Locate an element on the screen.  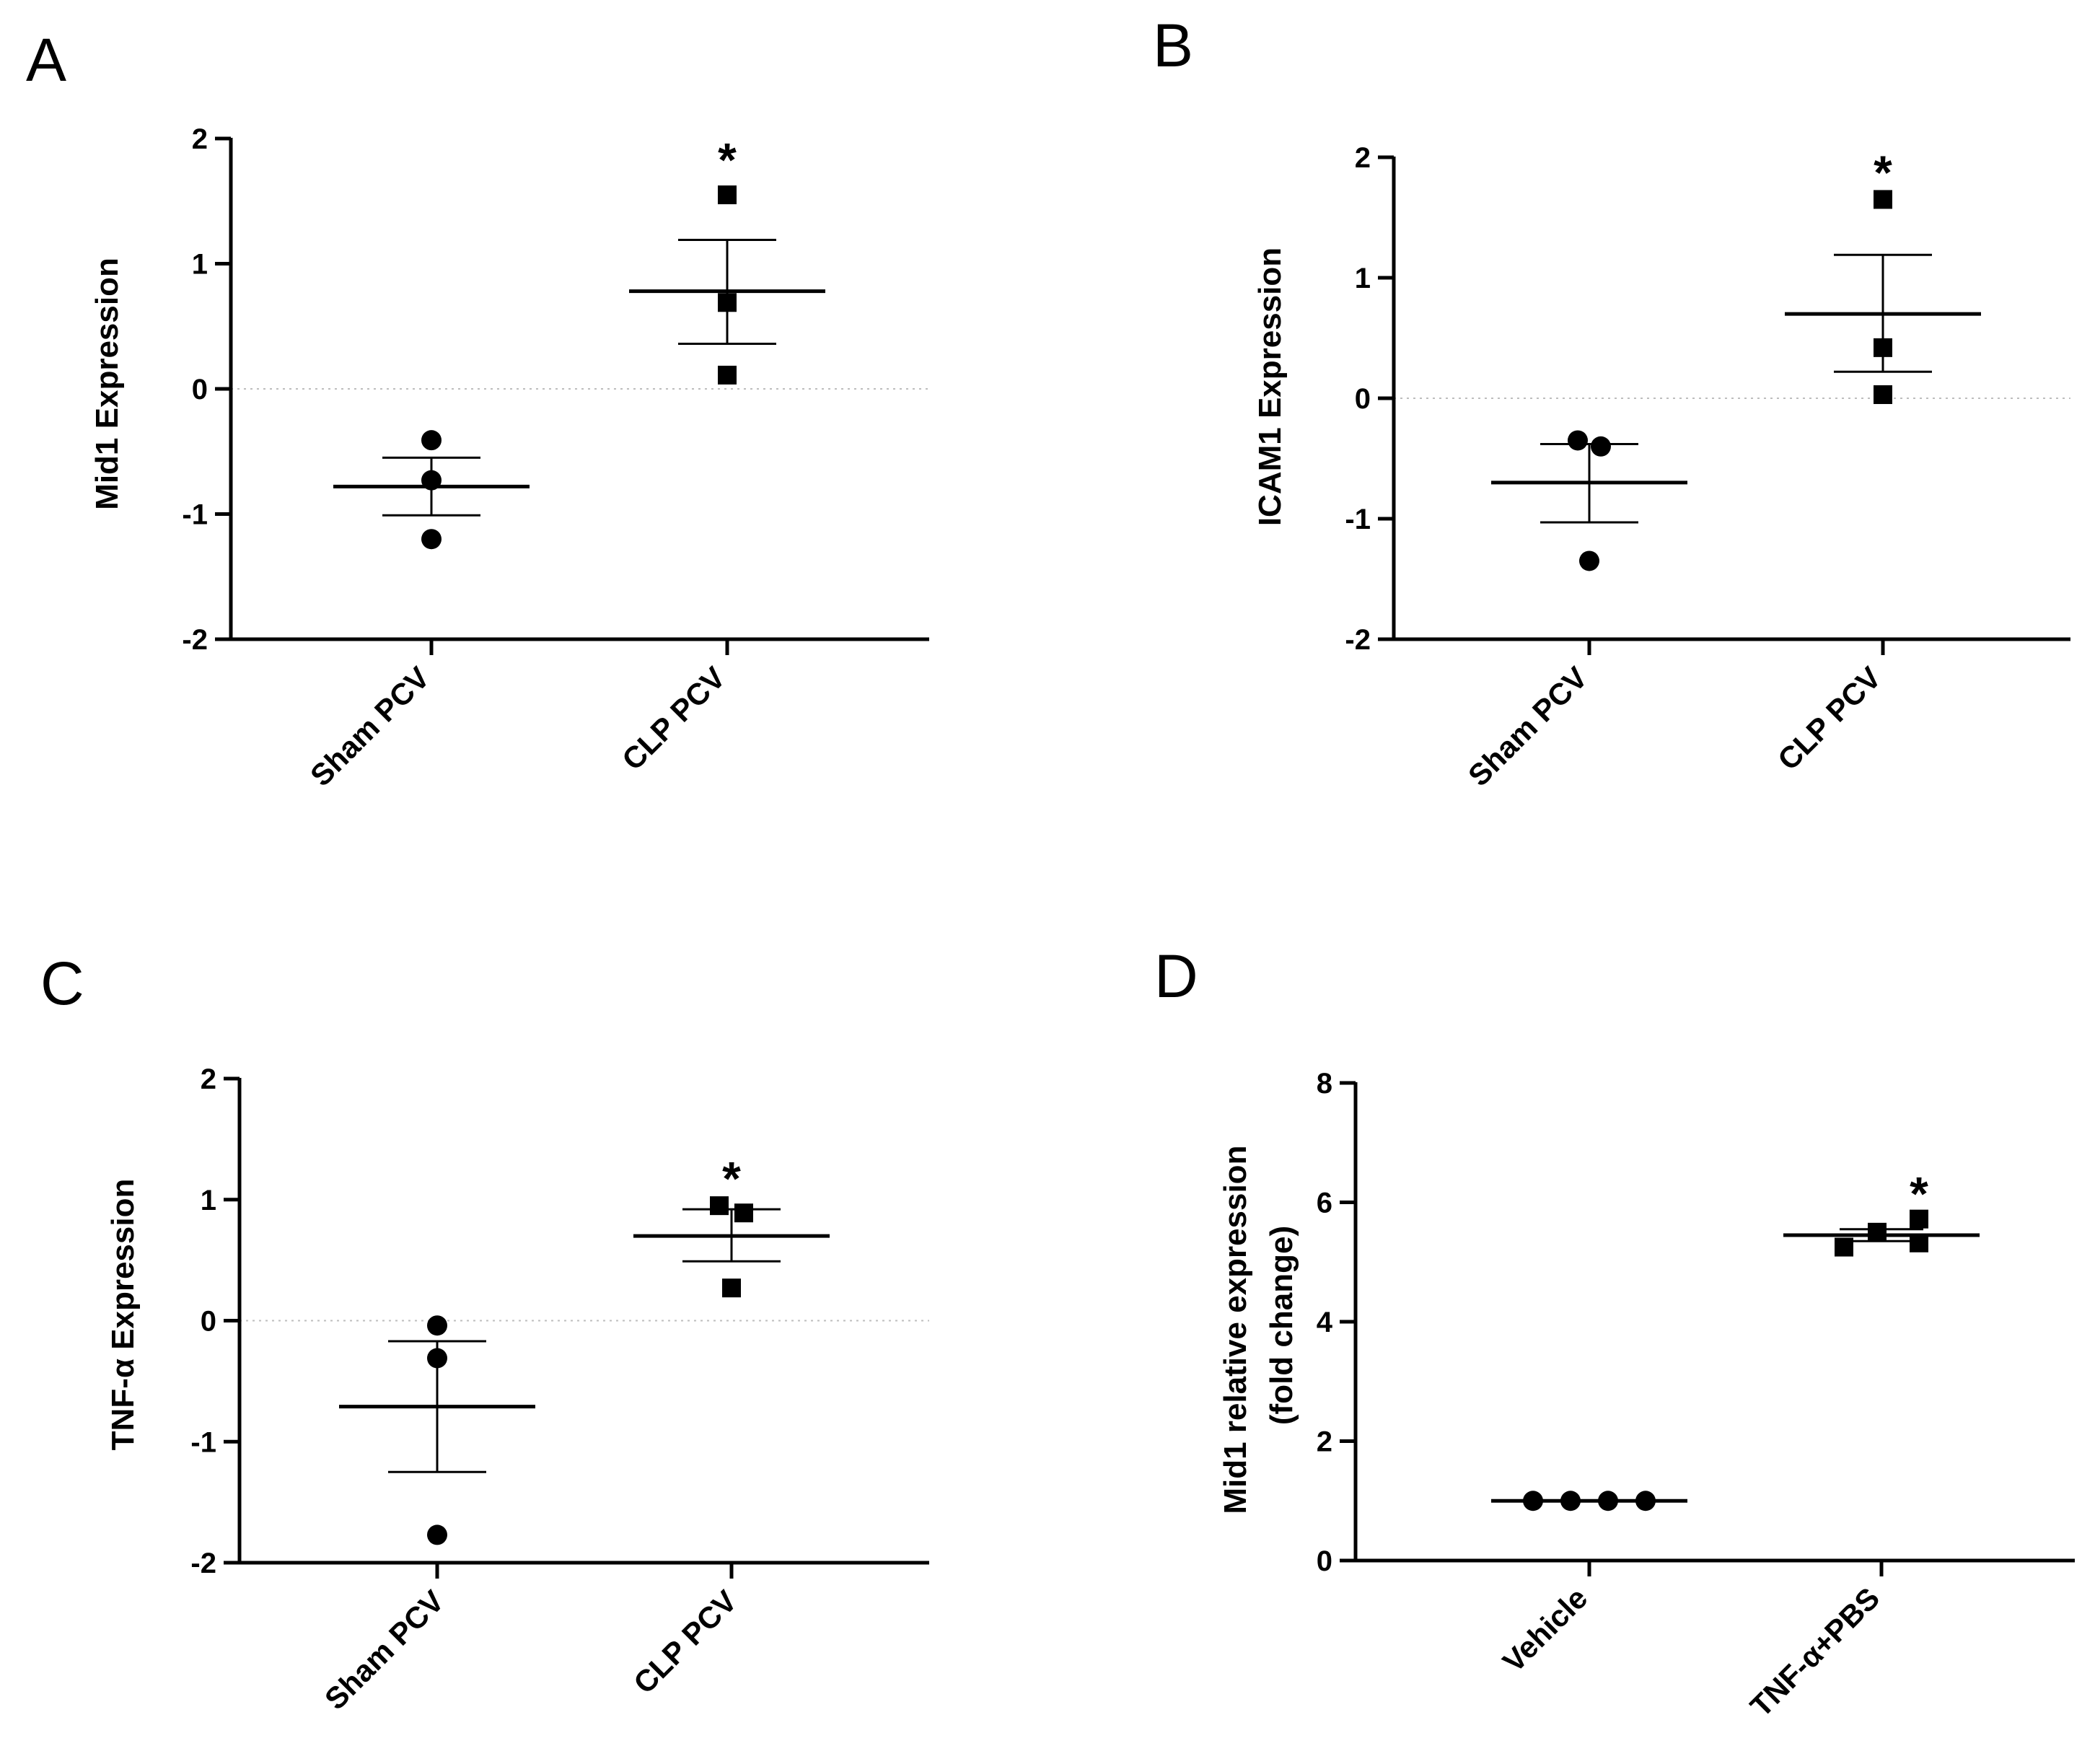
panel-a-significance-marker: * is located at coordinates (727, 160).